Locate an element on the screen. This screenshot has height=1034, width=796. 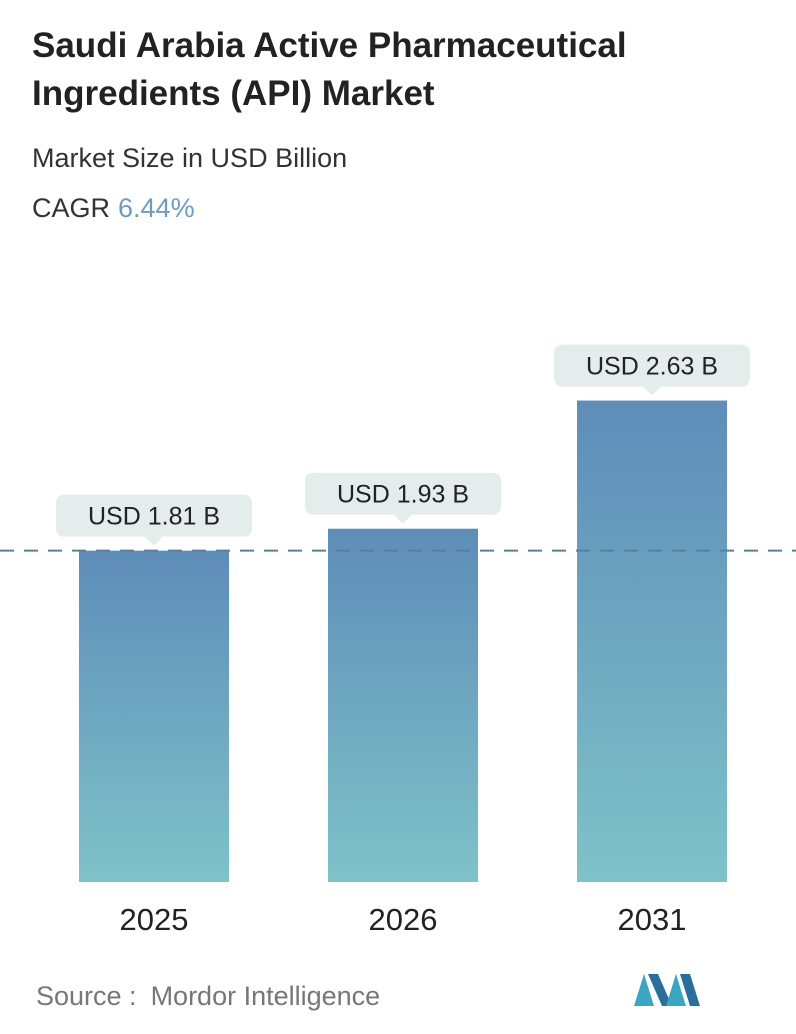
chart-subtitle: Market Size in USD Billion is located at coordinates (190, 158).